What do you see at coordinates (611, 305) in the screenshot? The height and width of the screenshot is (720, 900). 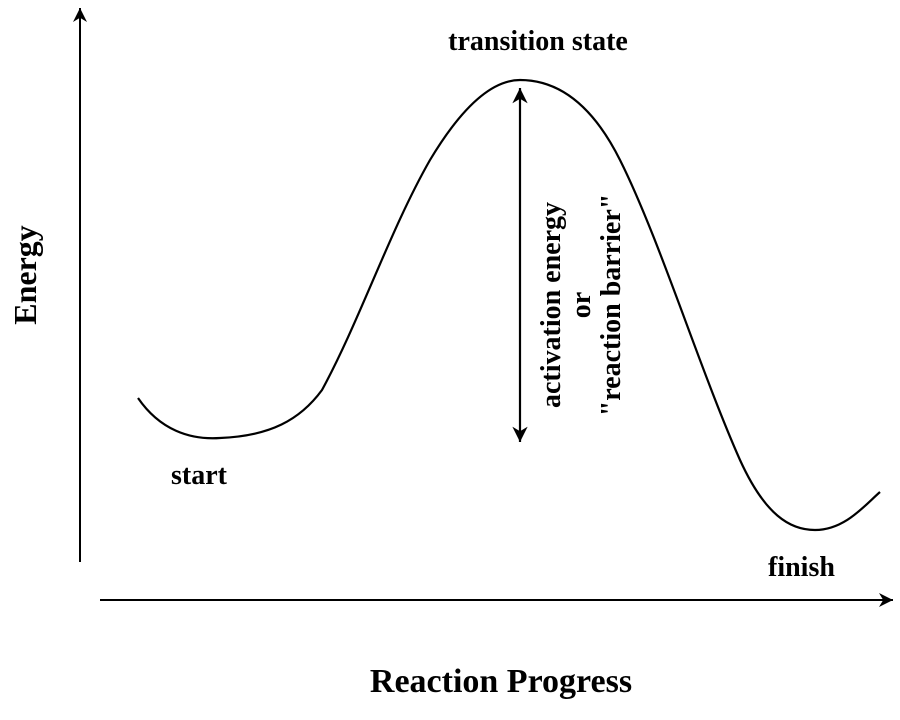 I see `reaction-barrier-label: "reaction barrier"` at bounding box center [611, 305].